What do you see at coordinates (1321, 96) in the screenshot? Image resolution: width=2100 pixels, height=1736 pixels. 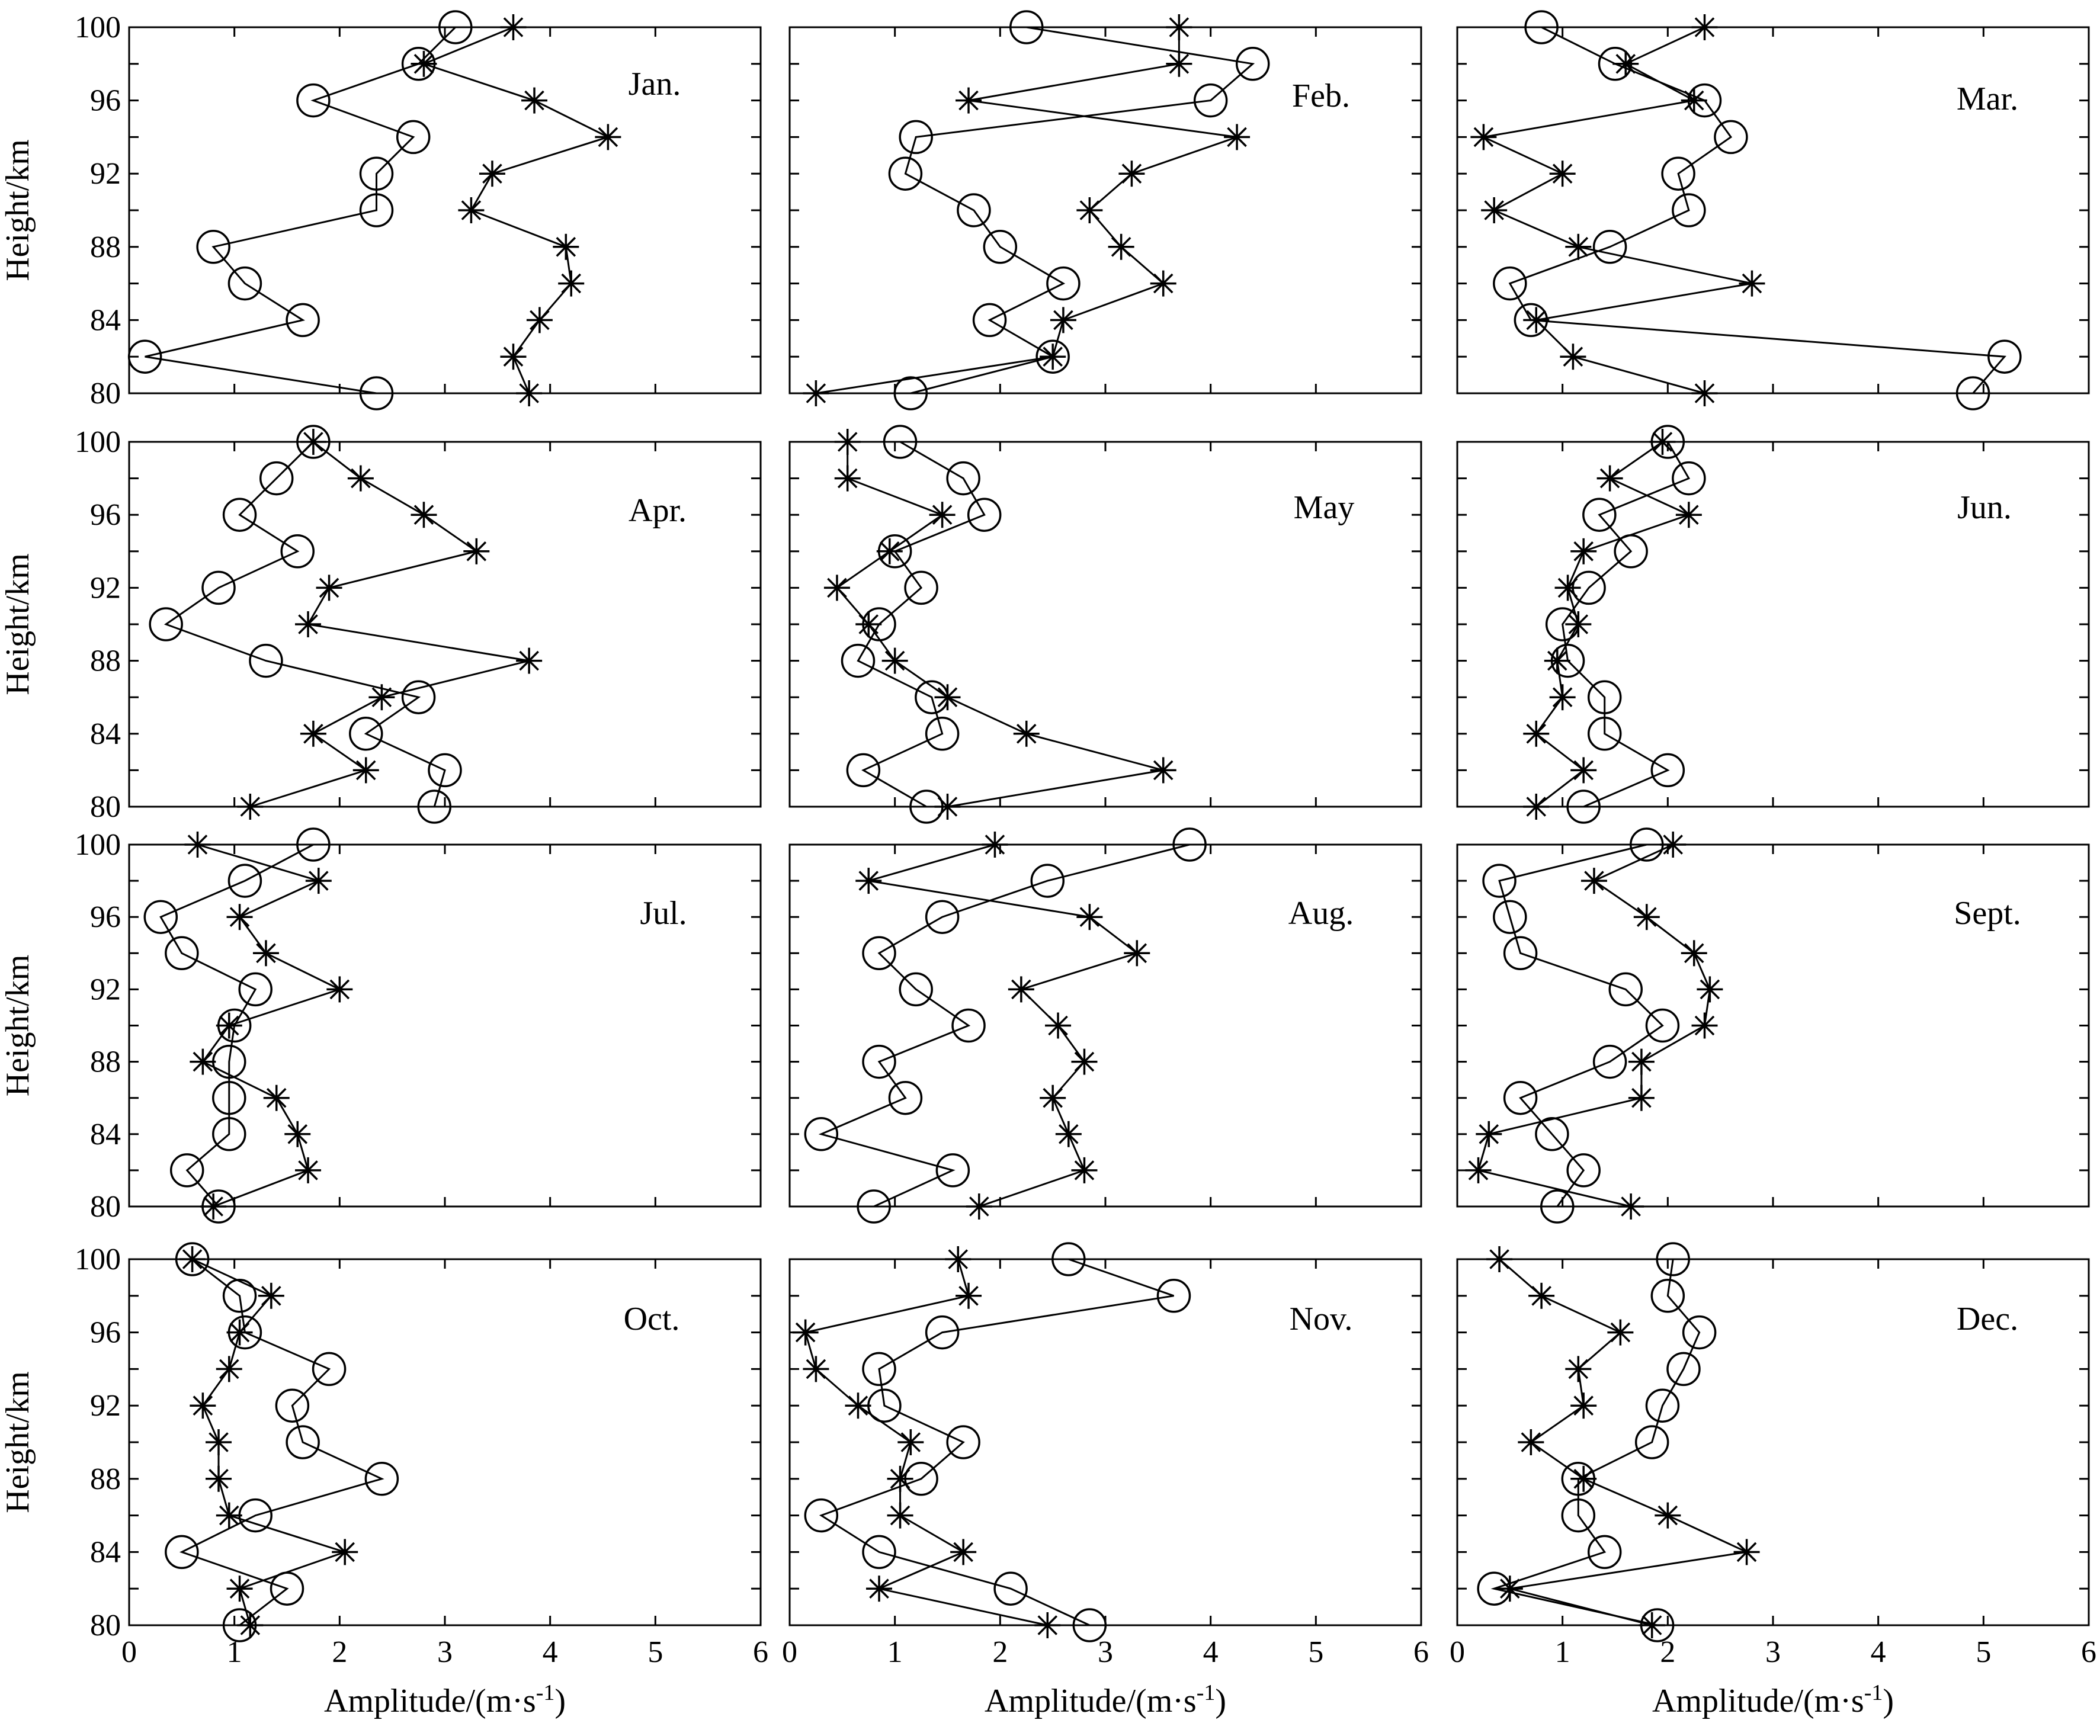 I see `panel-label: Feb.` at bounding box center [1321, 96].